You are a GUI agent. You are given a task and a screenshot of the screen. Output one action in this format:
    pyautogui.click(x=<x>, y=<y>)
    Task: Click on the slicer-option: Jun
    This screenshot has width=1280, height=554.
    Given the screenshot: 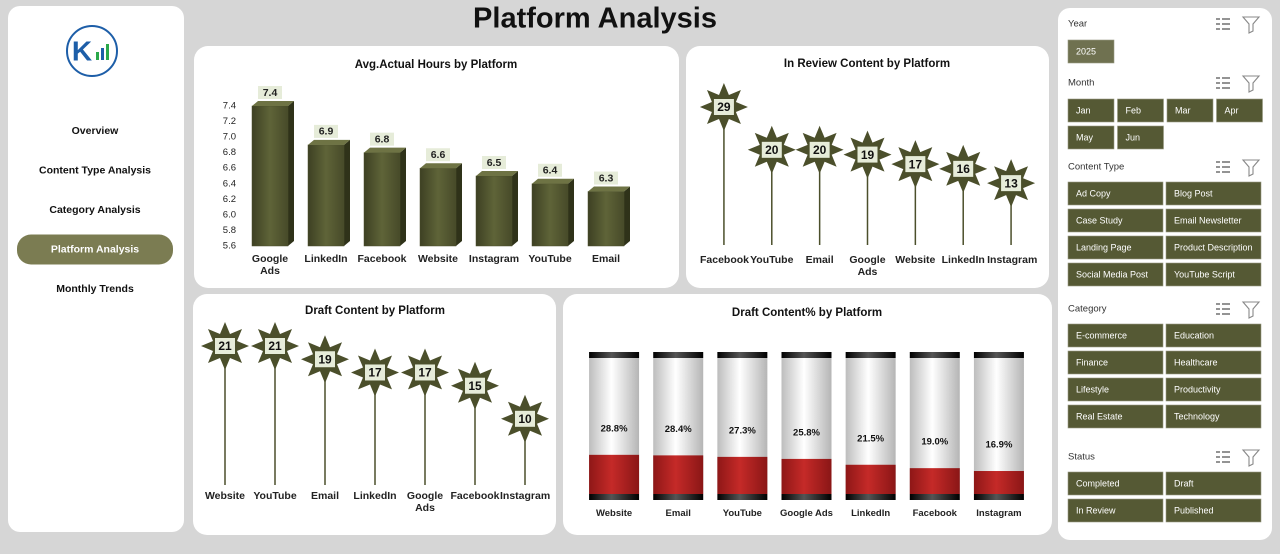 What is the action you would take?
    pyautogui.click(x=1133, y=137)
    